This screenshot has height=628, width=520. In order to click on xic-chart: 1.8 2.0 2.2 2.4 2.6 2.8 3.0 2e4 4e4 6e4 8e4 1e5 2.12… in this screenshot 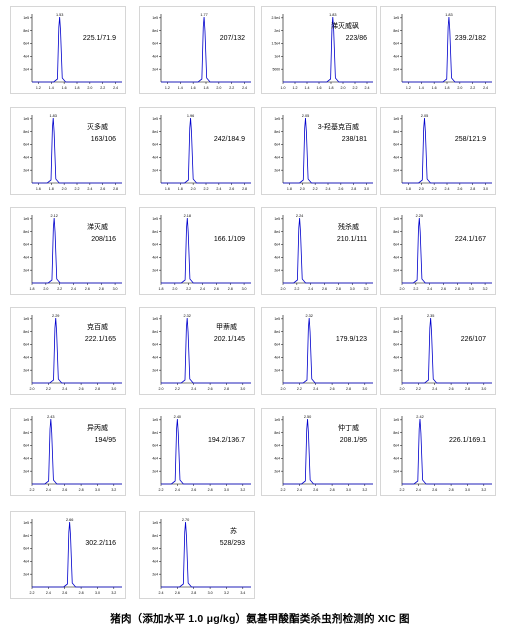, I will do `click(68, 251)`.